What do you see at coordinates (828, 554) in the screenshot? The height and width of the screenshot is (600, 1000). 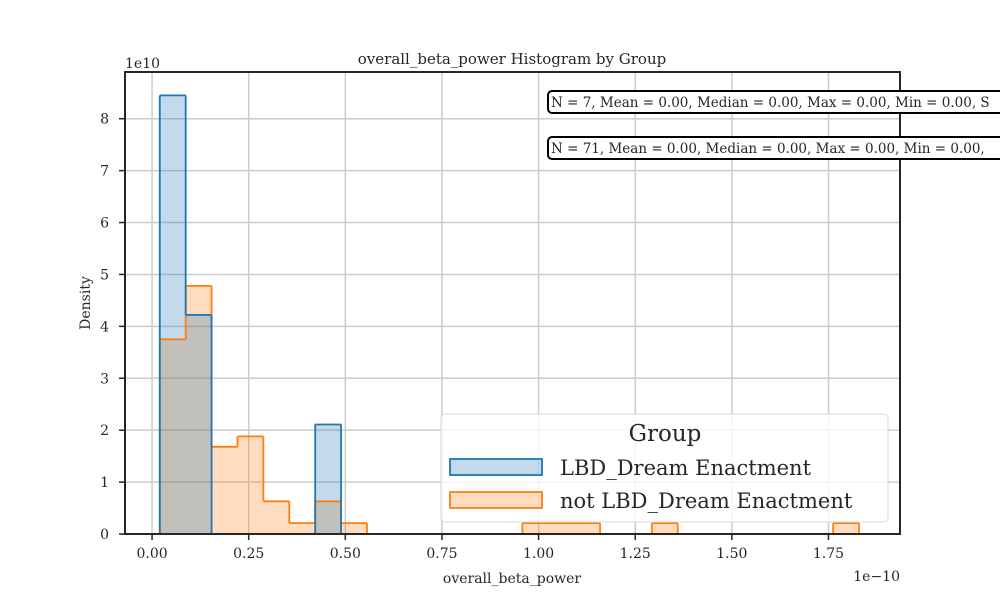 I see `x-tick-label: 1.75` at bounding box center [828, 554].